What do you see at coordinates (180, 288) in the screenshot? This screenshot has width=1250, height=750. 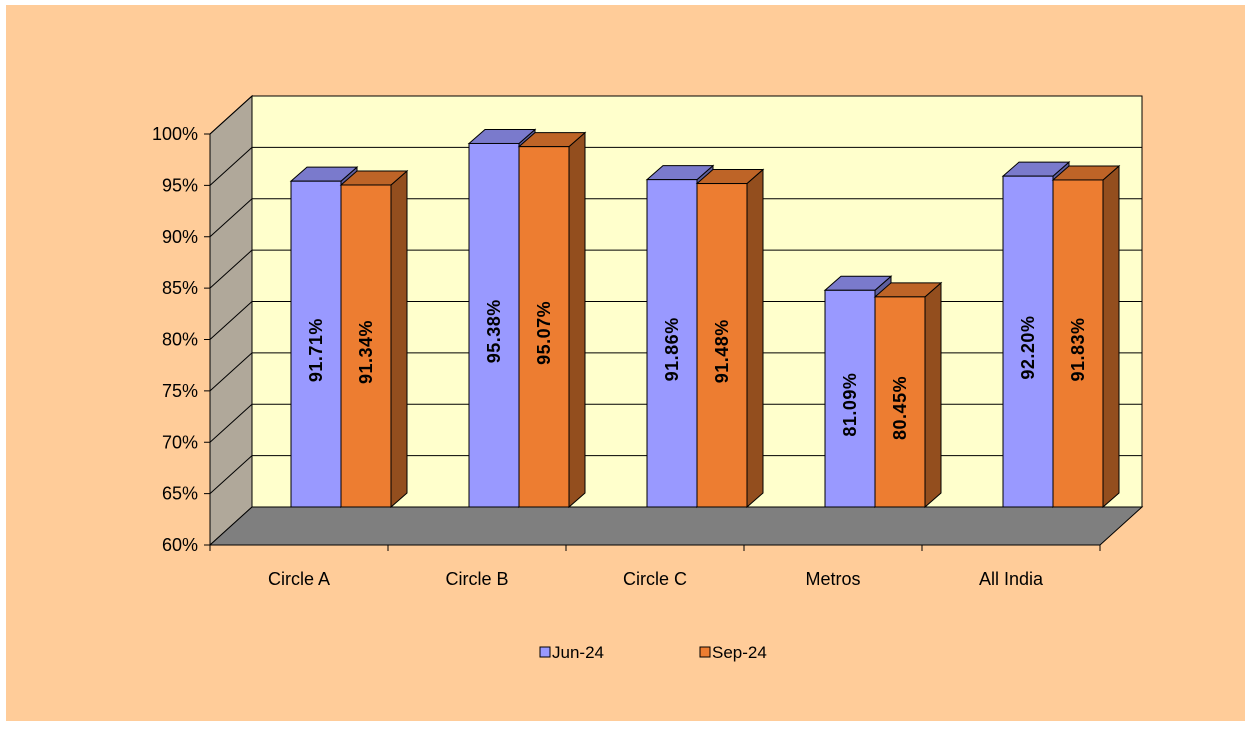 I see `y-tick-label: 85%` at bounding box center [180, 288].